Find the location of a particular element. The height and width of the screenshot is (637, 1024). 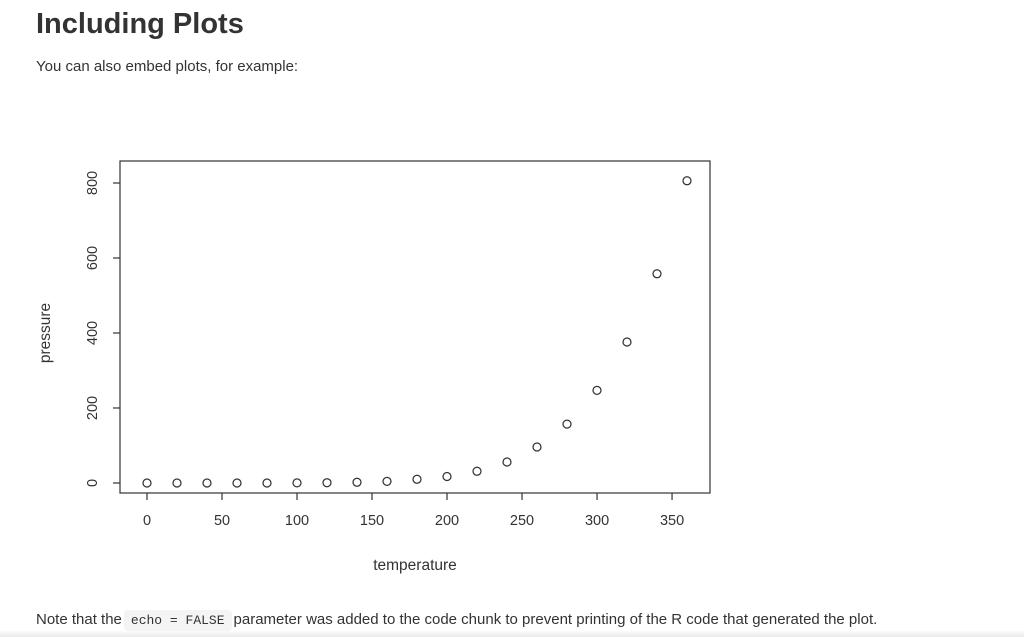

y-axis-tick-label: 800 is located at coordinates (93, 183).